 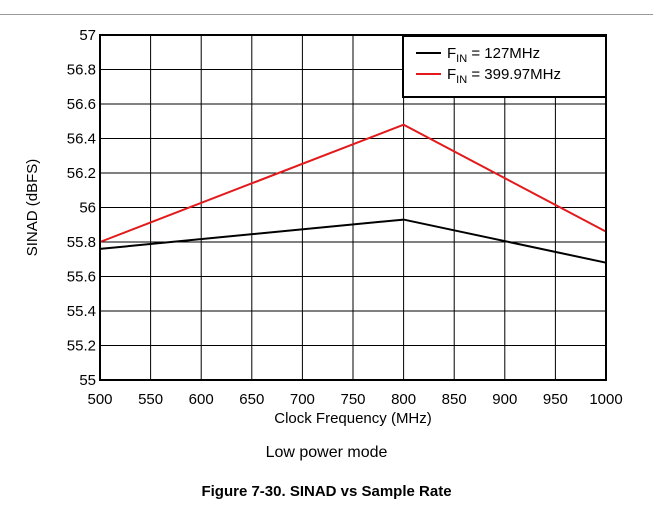 What do you see at coordinates (605, 399) in the screenshot?
I see `x-tick-label: 1000` at bounding box center [605, 399].